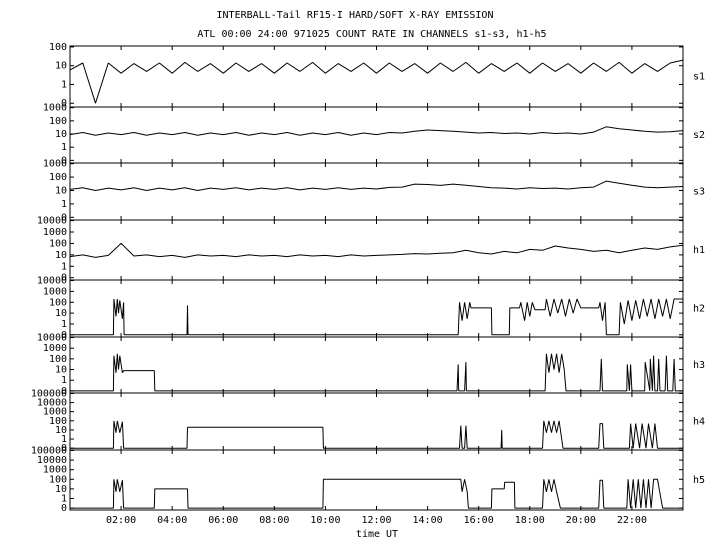  I want to click on x-tick-label: 22:00, so click(632, 520).